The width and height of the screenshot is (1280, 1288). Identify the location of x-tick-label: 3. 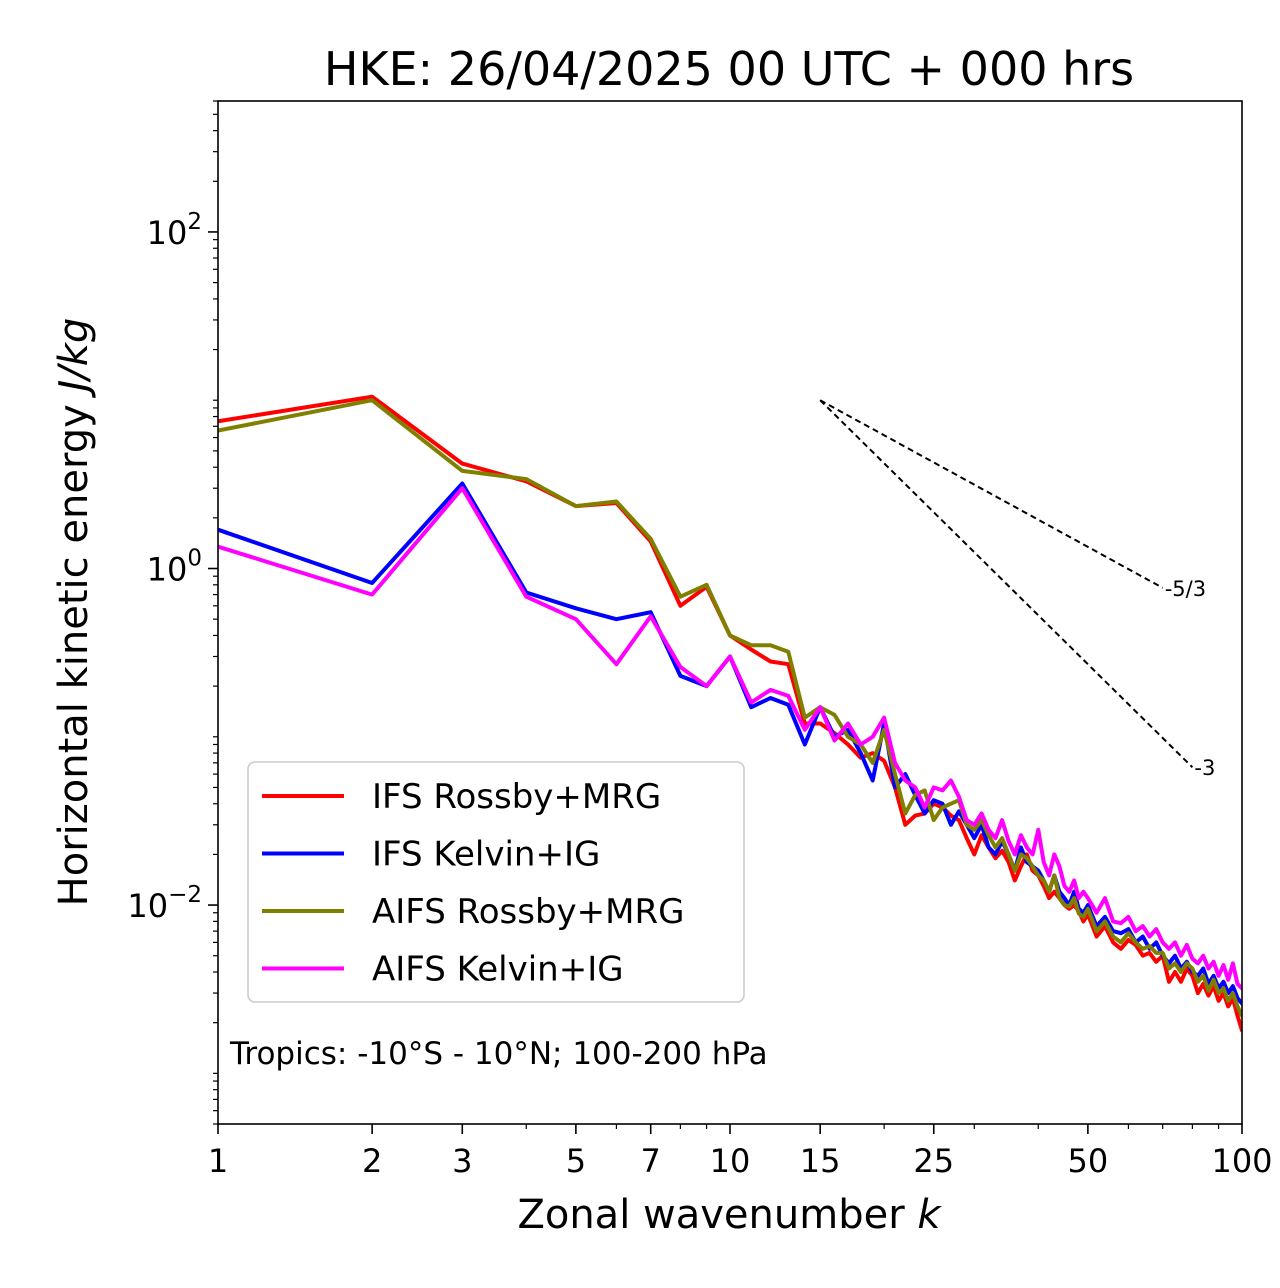
(462, 1161).